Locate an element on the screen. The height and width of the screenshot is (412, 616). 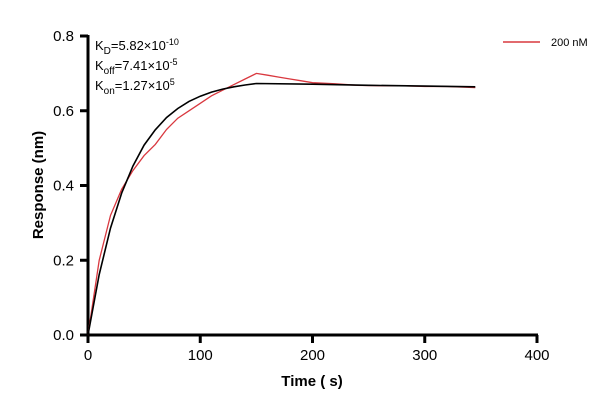
y-tick-label: 0.0 is located at coordinates (63, 335).